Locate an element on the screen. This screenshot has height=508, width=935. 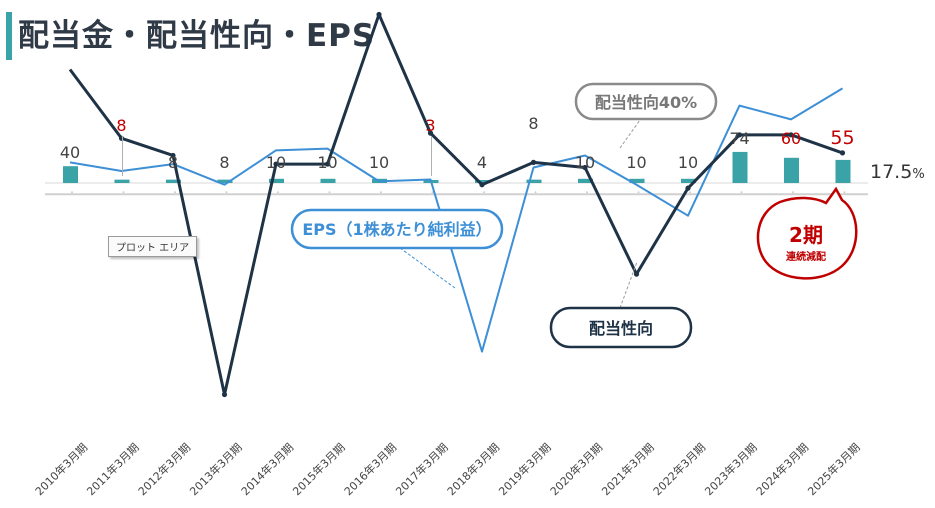
x-tick-label: 2024年3月期 is located at coordinates (782, 469).